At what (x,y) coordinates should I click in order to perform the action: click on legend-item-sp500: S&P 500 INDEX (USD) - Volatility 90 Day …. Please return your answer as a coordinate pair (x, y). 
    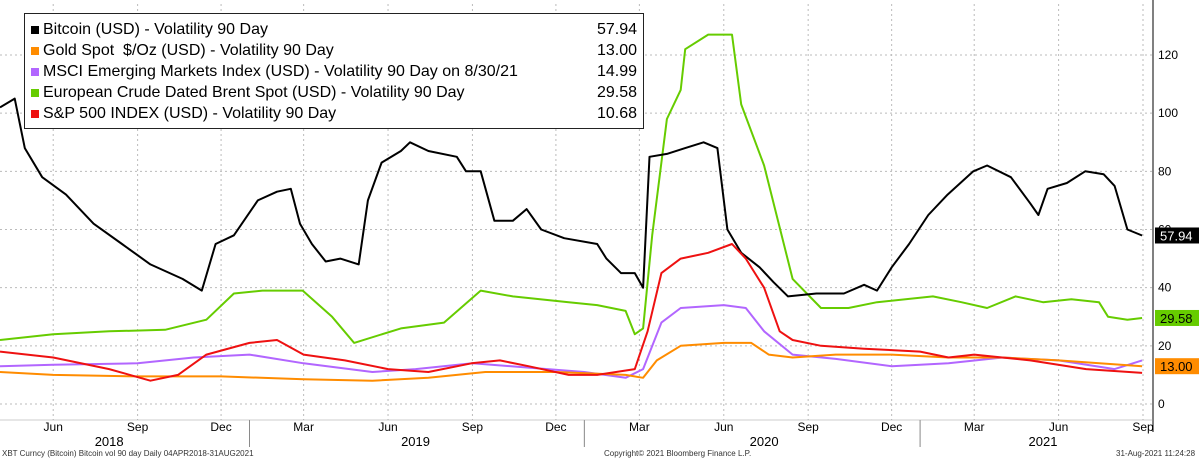
    Looking at the image, I should click on (334, 113).